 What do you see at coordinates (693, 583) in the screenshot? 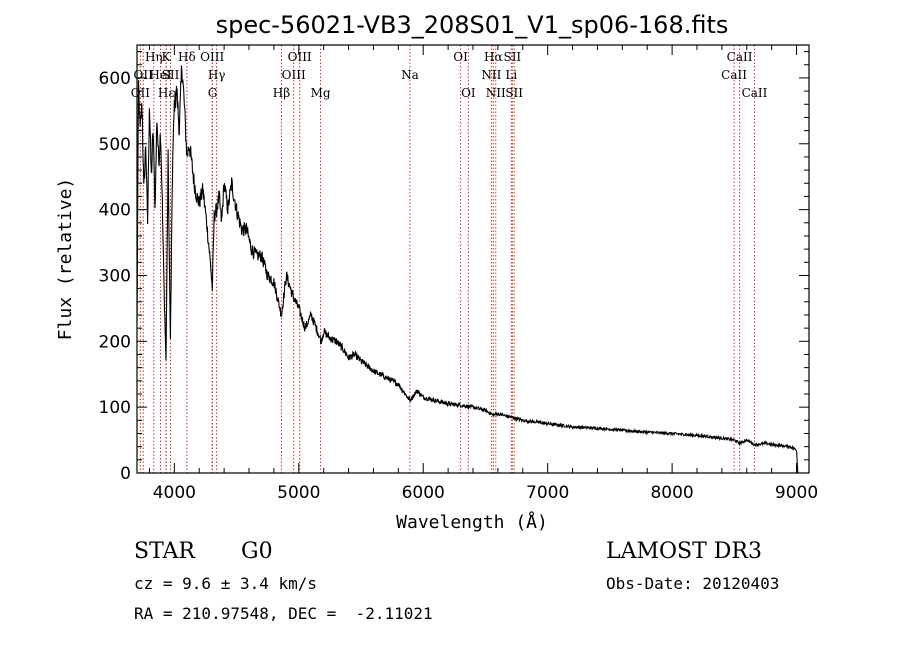
I see `observation-date: Obs-Date: 20120403` at bounding box center [693, 583].